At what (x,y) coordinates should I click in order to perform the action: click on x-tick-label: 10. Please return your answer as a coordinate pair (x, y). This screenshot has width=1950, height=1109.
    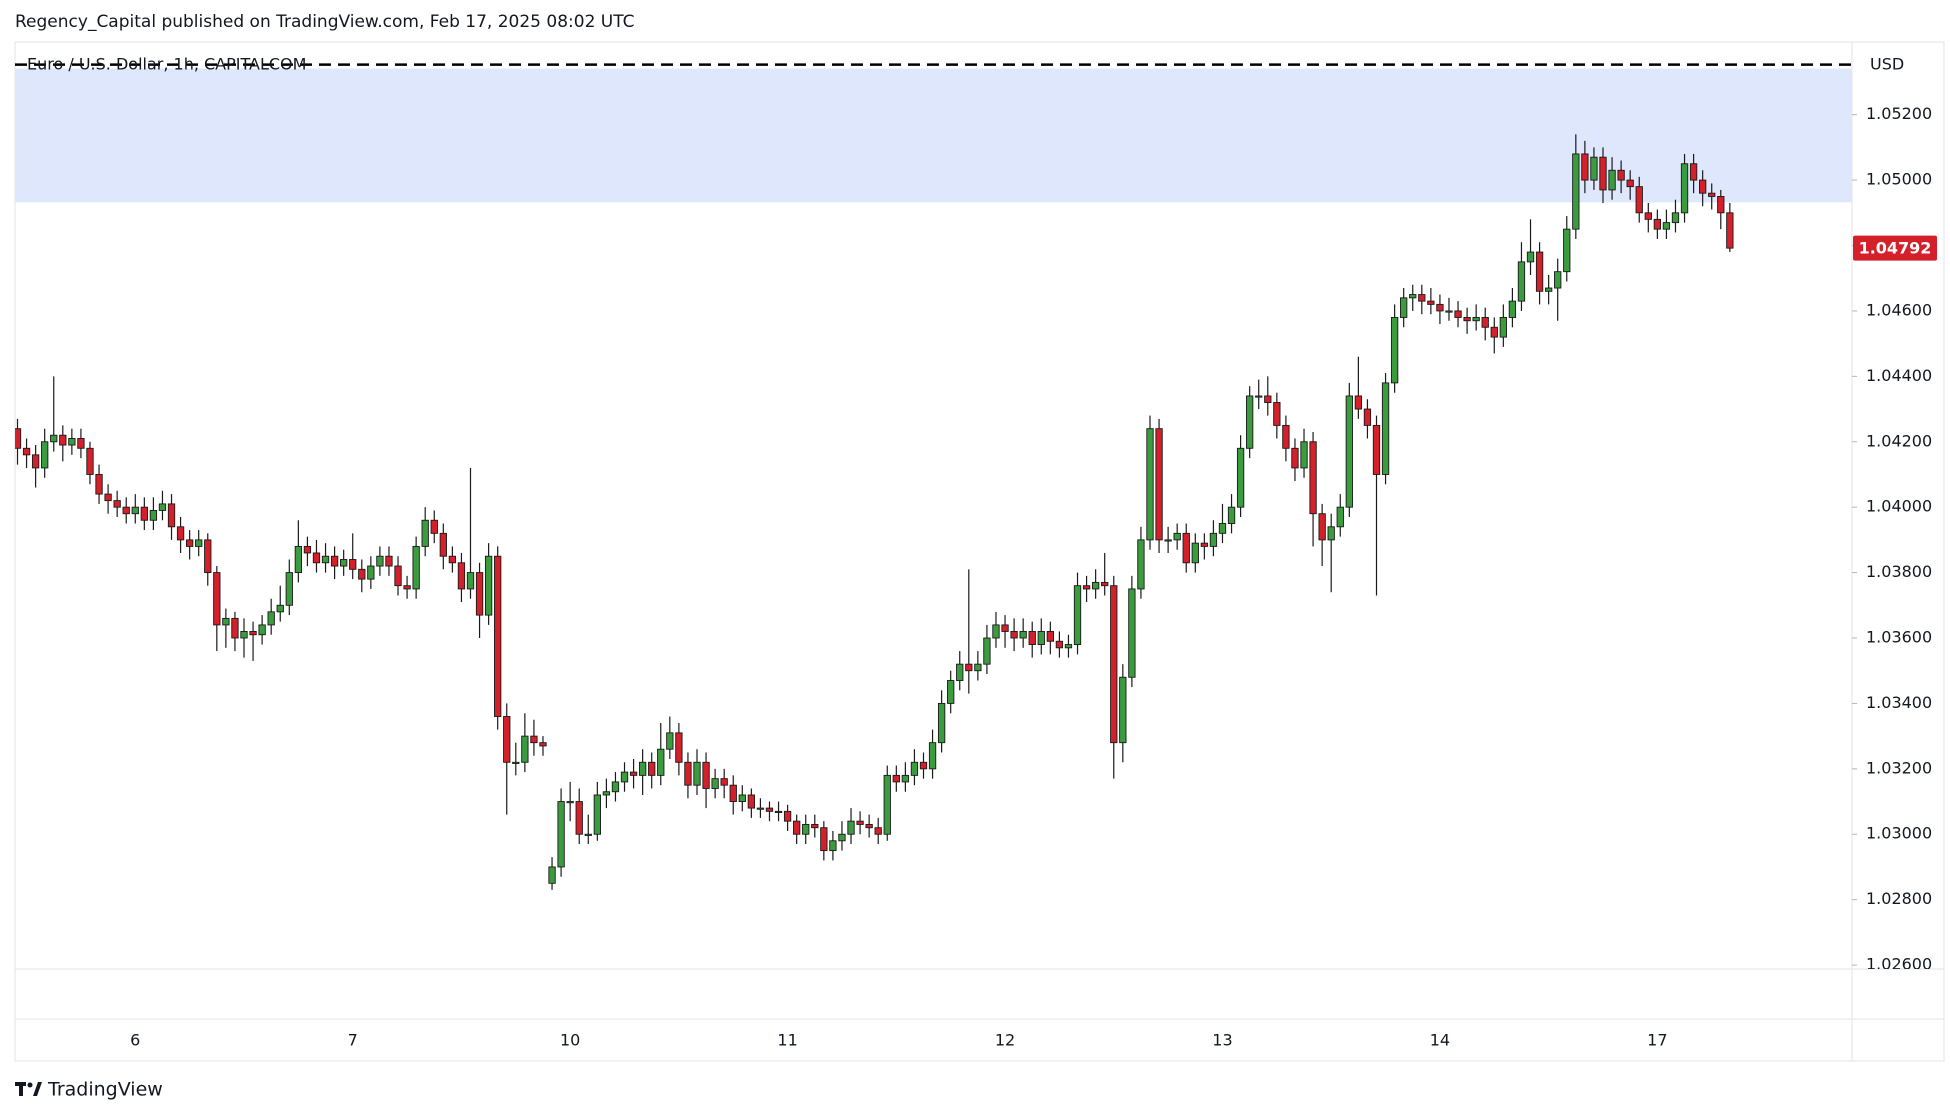
    Looking at the image, I should click on (570, 1040).